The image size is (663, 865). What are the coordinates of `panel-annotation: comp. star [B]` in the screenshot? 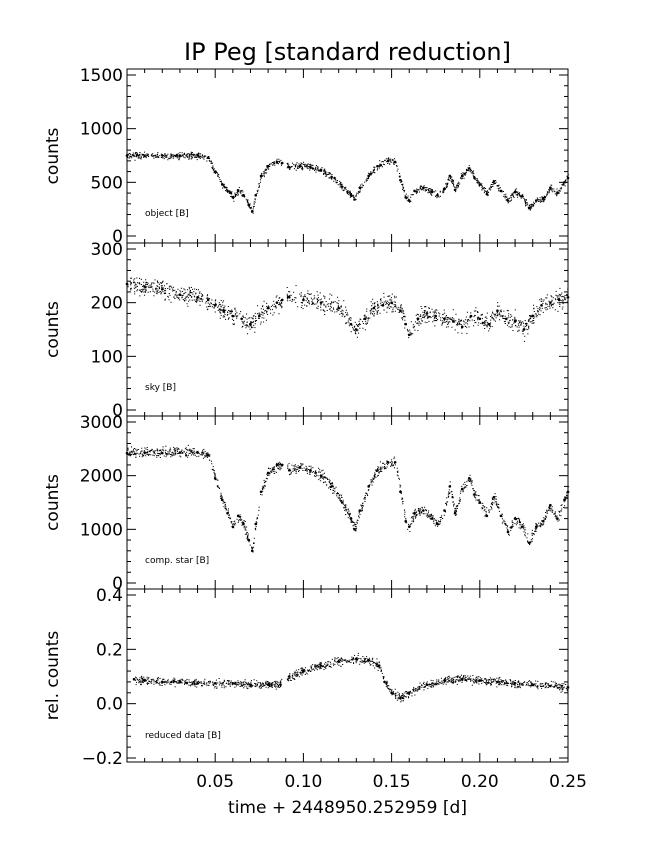 It's located at (177, 561).